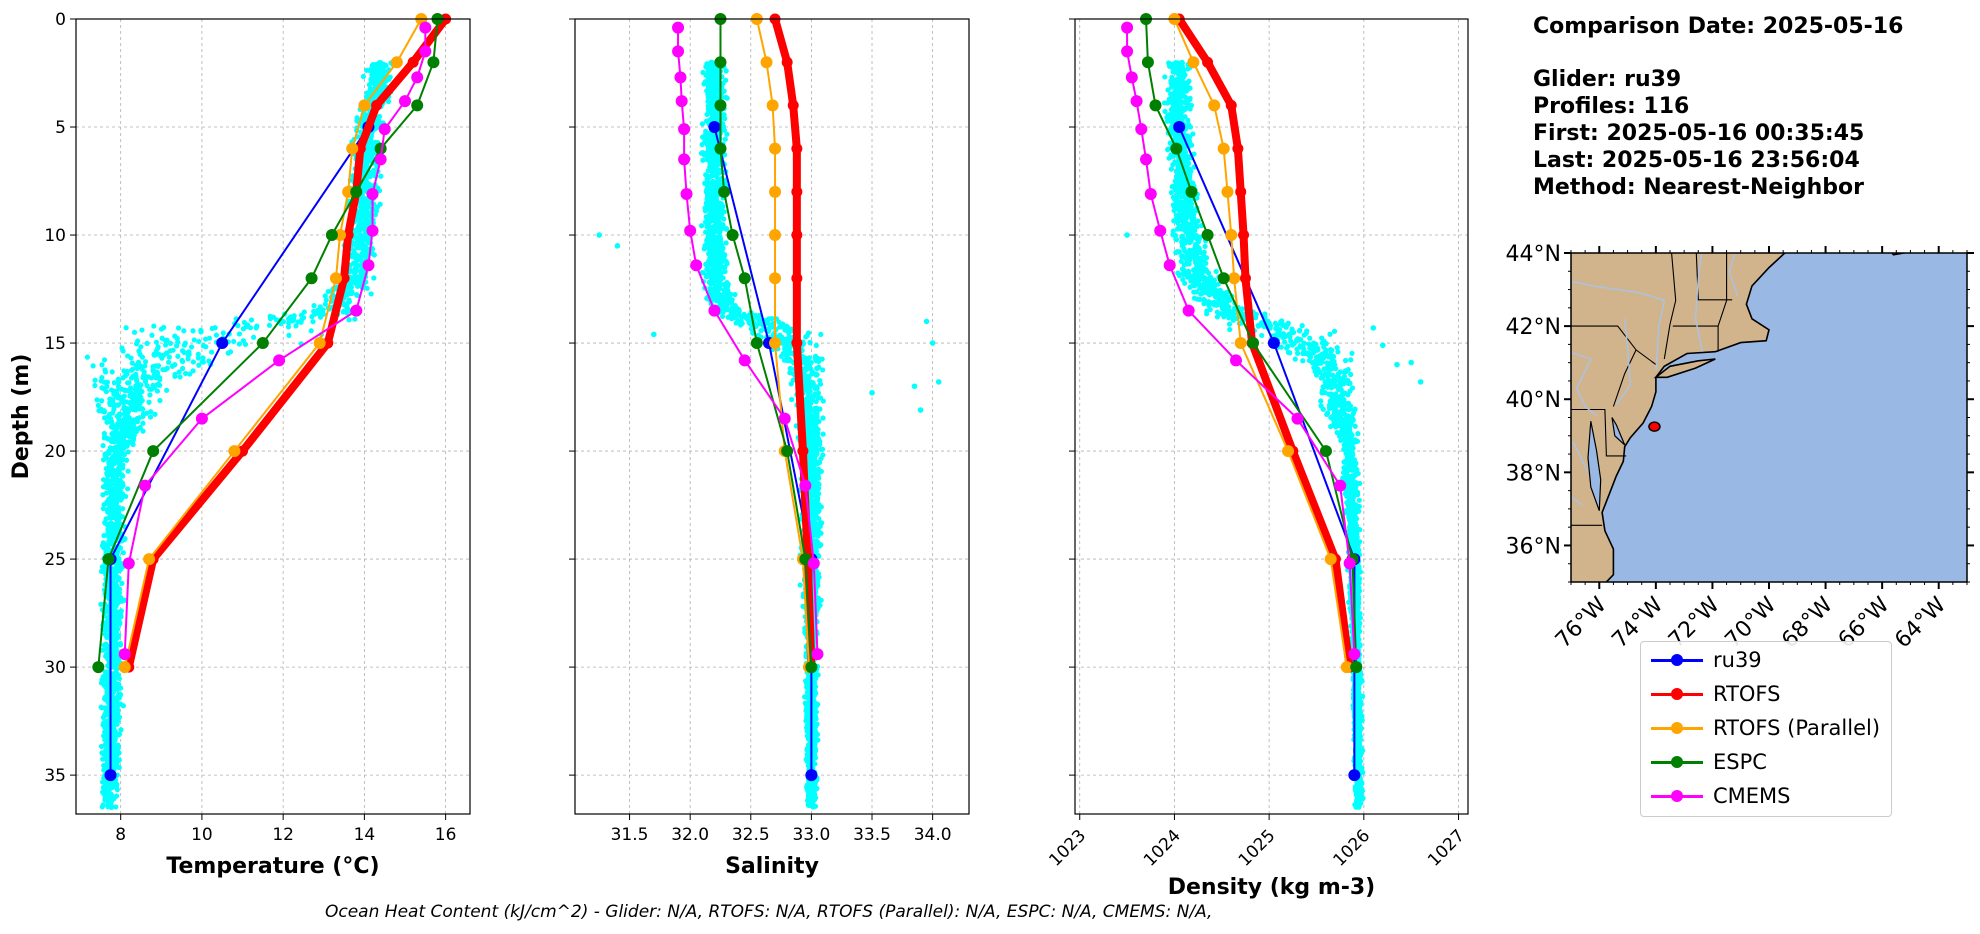  Describe the element at coordinates (21, 417) in the screenshot. I see `y-axis-label: Depth (m)` at that location.